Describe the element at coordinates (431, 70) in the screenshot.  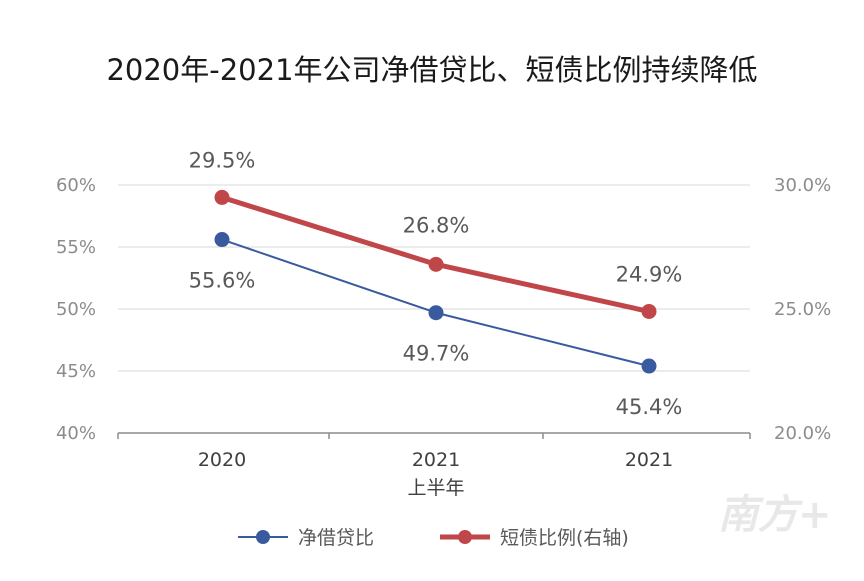
I see `chart-title: 2020年-2021年公司净借贷比、短债比例持续降低` at that location.